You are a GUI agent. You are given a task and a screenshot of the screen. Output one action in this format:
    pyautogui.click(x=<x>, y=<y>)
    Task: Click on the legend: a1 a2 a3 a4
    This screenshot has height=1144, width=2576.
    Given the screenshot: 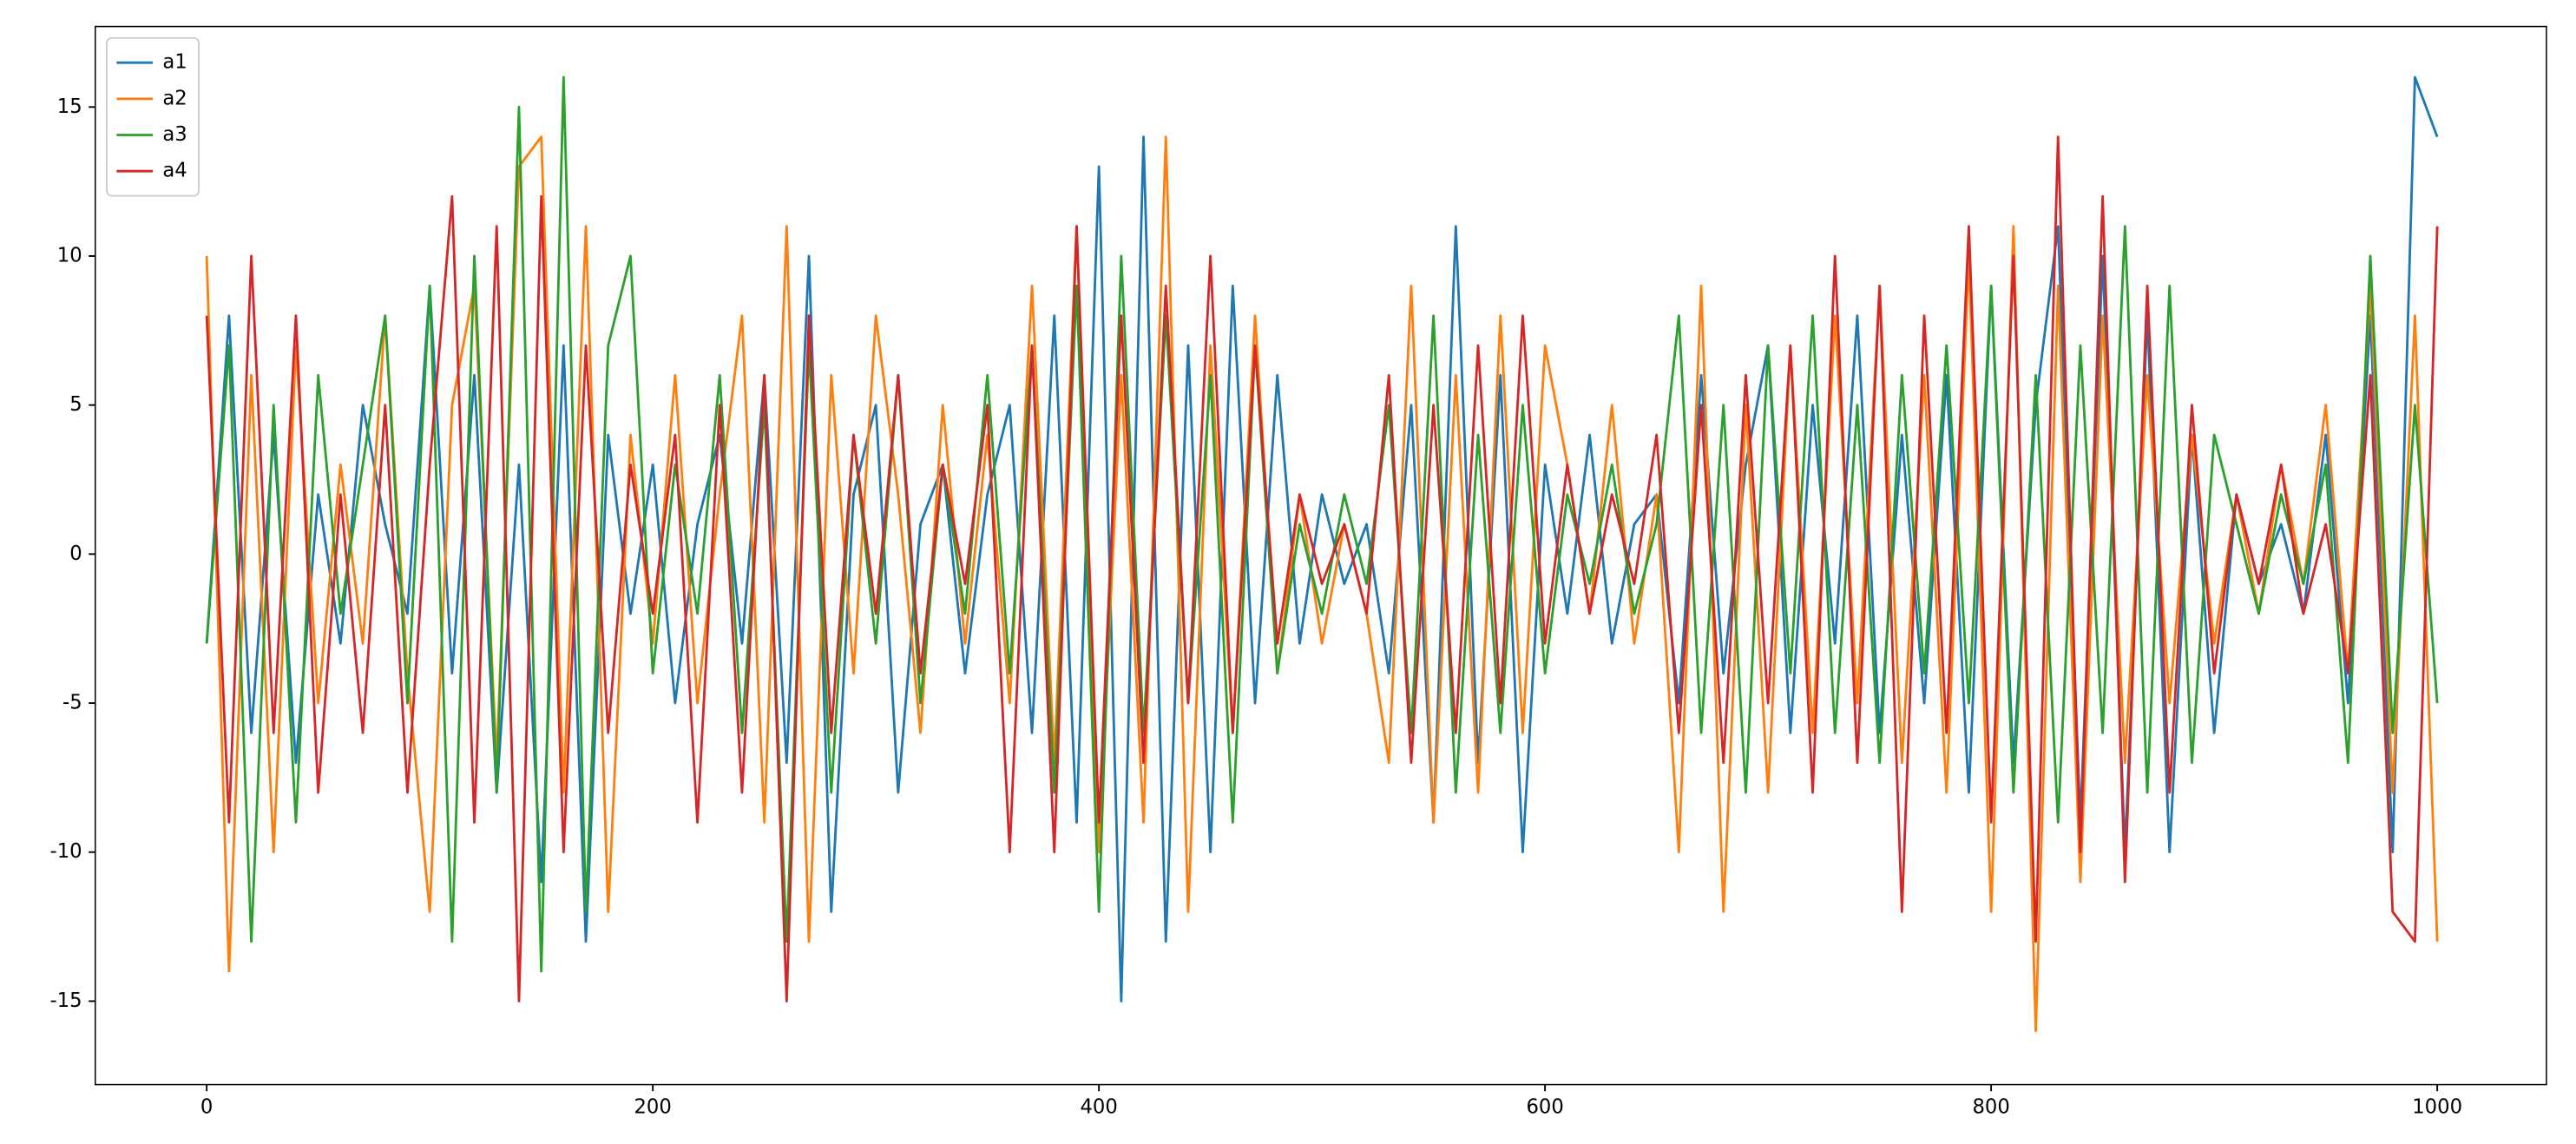 What is the action you would take?
    pyautogui.click(x=153, y=117)
    